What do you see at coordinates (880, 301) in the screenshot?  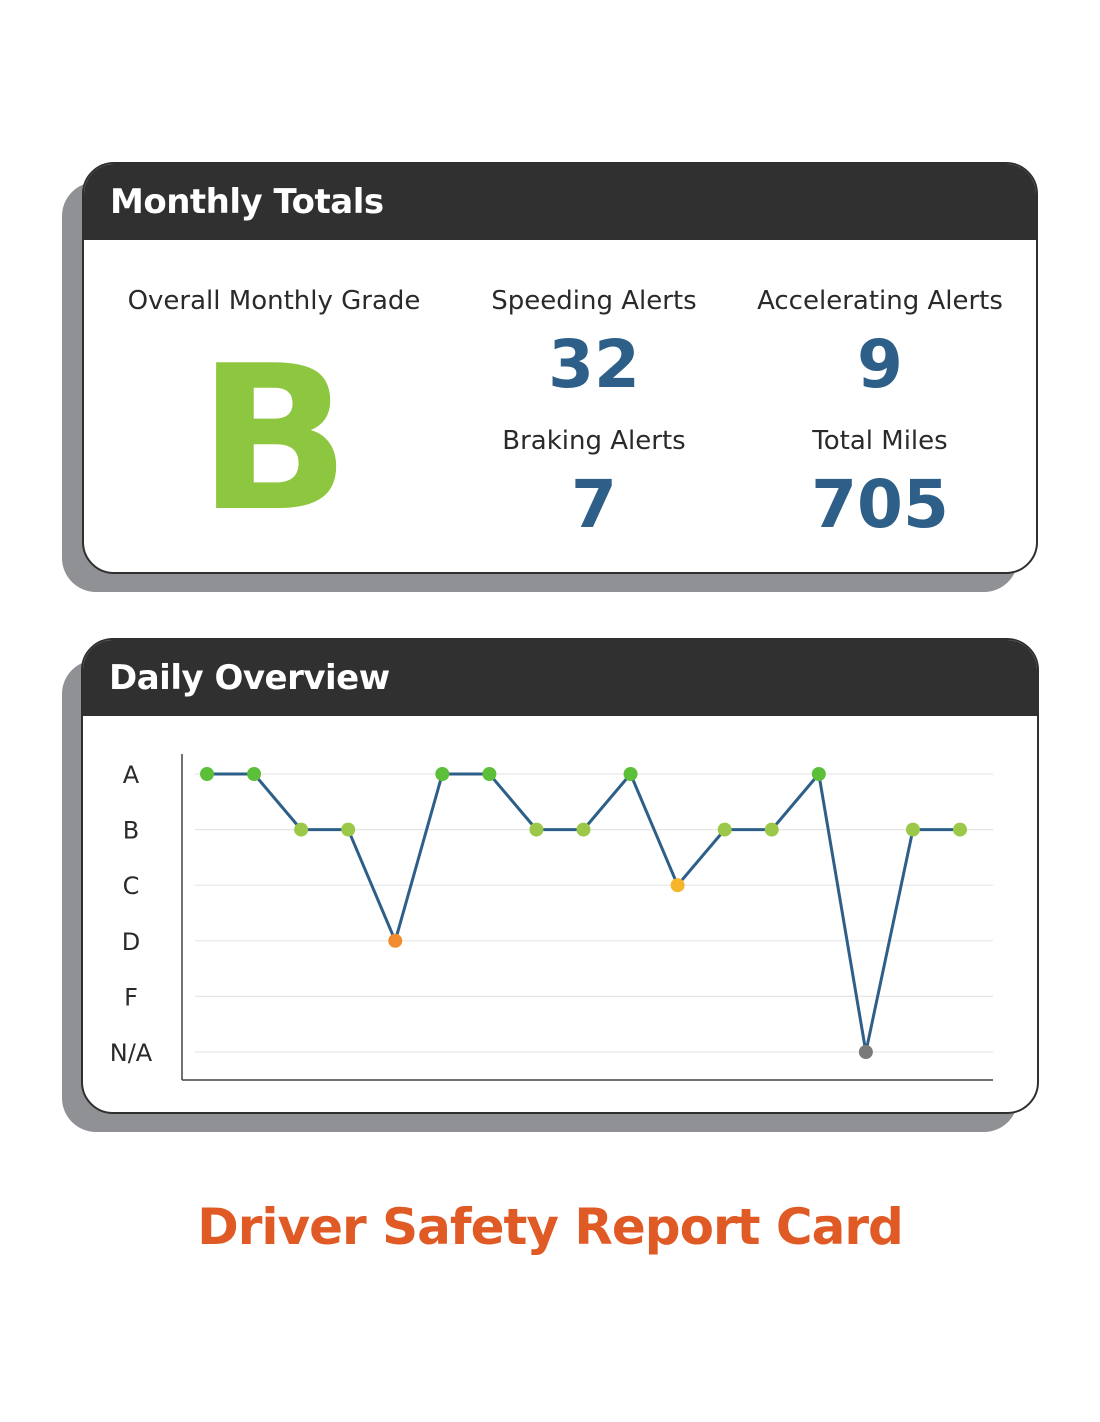 I see `accelerating-alerts-label: Accelerating Alerts` at bounding box center [880, 301].